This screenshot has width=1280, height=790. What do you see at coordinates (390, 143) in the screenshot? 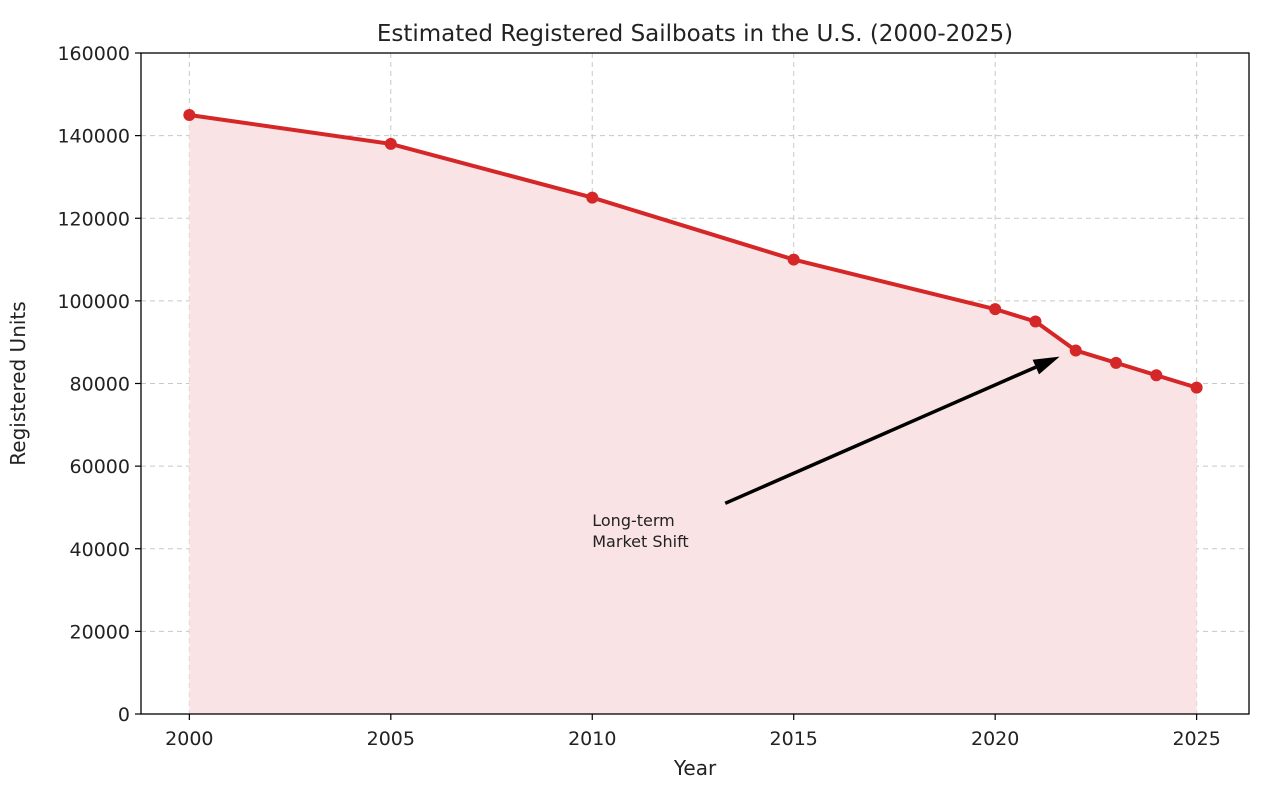
I see `data-point-2005` at bounding box center [390, 143].